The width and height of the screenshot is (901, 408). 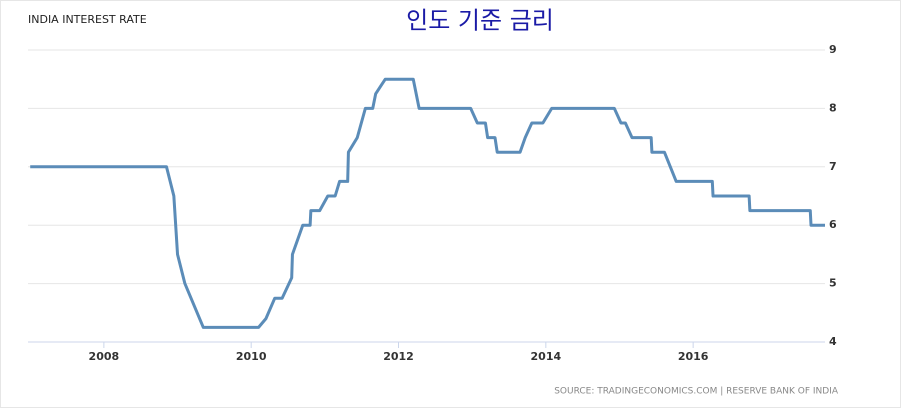 What do you see at coordinates (833, 49) in the screenshot?
I see `y-tick-label: 9` at bounding box center [833, 49].